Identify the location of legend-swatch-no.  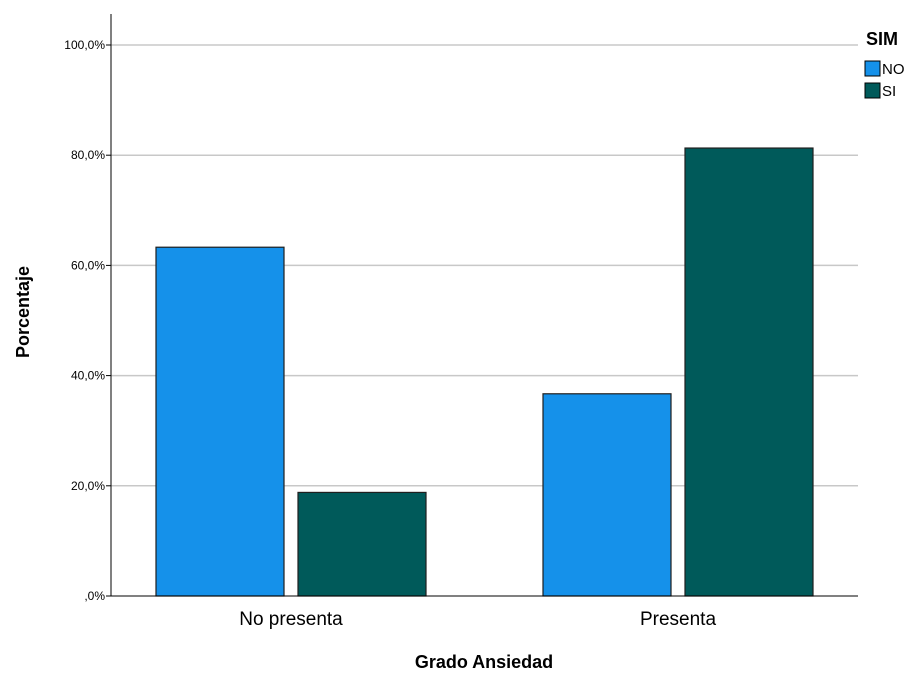
(872, 68).